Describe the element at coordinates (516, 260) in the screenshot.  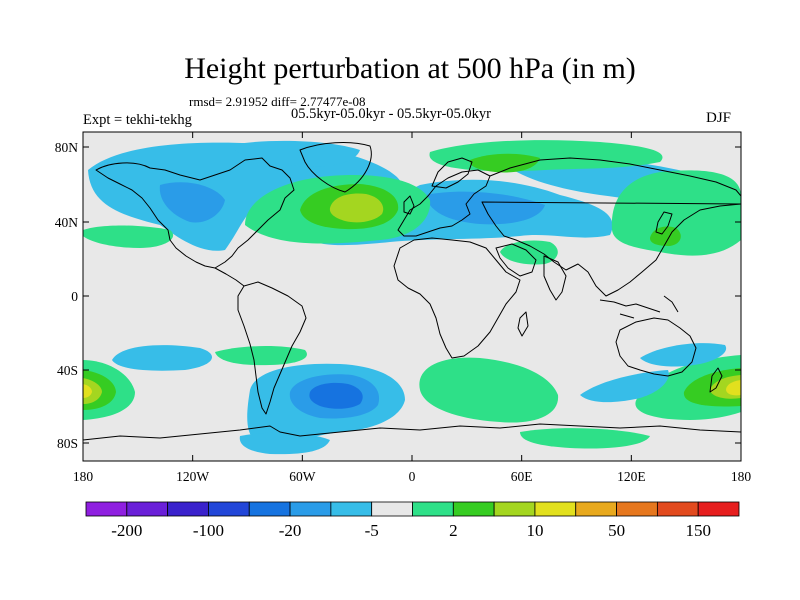
I see `coast-arabia` at that location.